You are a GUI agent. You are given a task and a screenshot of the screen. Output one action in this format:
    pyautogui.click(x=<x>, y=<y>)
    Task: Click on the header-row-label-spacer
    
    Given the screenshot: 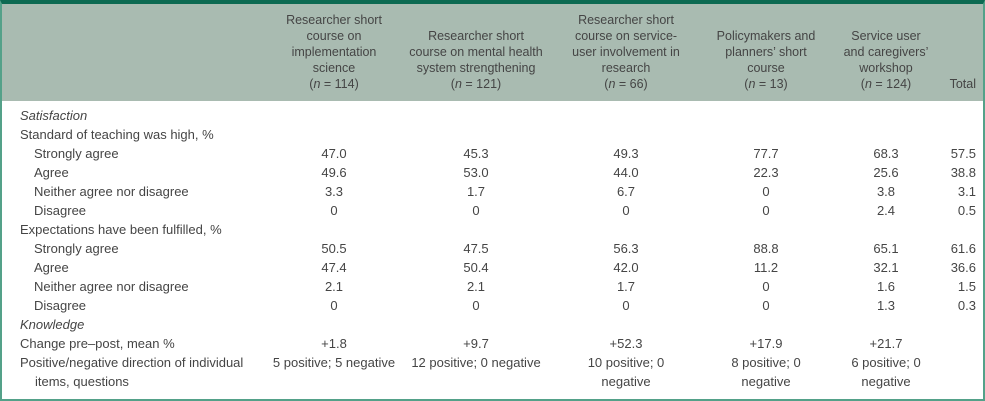 What is the action you would take?
    pyautogui.click(x=132, y=52)
    